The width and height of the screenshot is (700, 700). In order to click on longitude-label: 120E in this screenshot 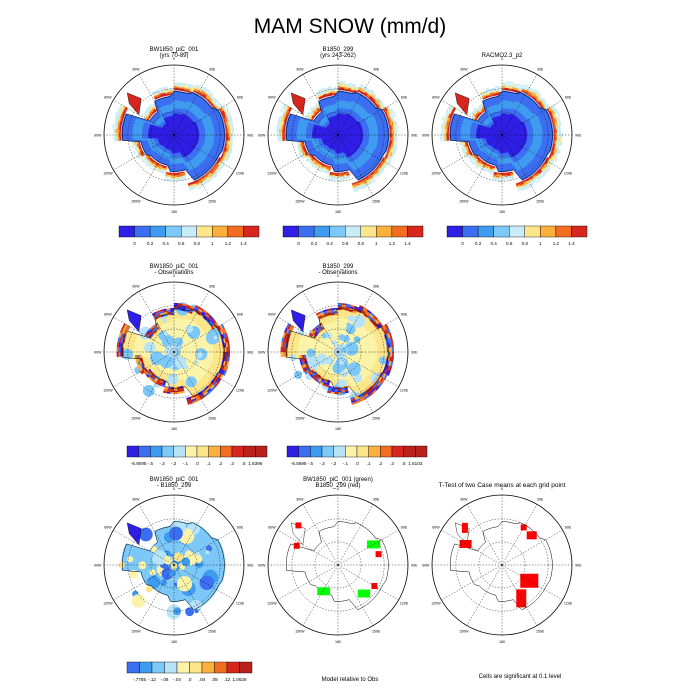, I will do `click(240, 391)`.